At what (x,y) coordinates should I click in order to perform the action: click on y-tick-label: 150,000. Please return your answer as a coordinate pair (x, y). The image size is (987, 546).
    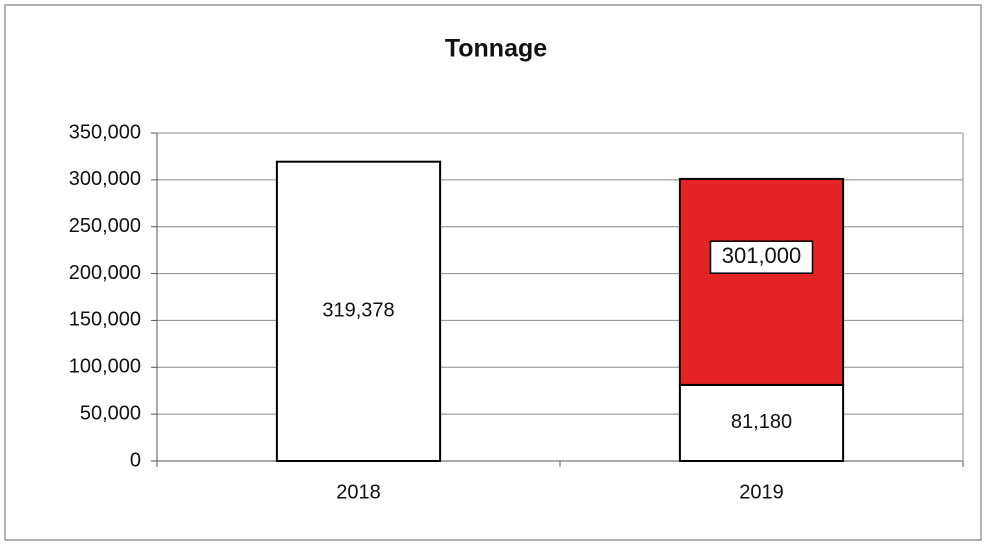
    Looking at the image, I should click on (105, 320).